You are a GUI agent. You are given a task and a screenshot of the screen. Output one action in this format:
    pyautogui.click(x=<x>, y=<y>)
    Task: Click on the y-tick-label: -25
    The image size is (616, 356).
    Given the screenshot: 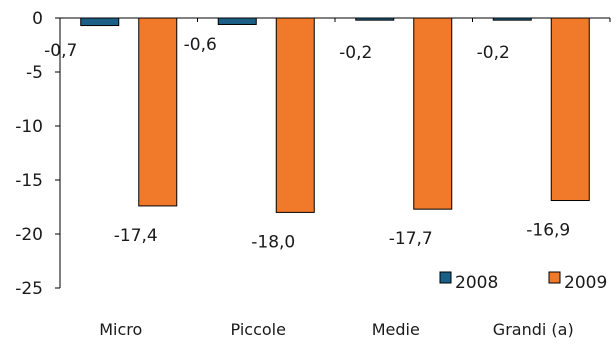 What is the action you would take?
    pyautogui.click(x=29, y=289)
    